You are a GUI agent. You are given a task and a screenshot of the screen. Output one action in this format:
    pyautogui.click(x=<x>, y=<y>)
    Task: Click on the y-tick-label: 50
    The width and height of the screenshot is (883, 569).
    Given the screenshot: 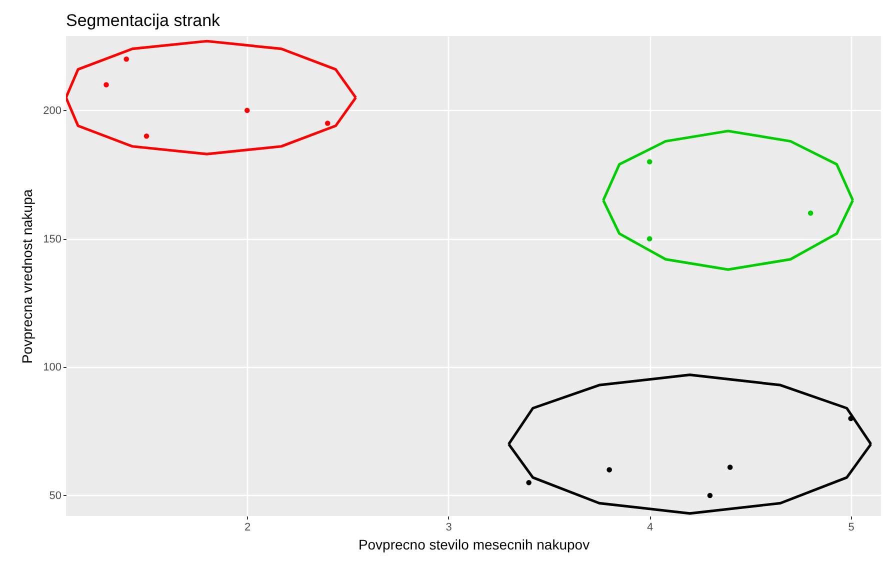 What is the action you would take?
    pyautogui.click(x=55, y=496)
    